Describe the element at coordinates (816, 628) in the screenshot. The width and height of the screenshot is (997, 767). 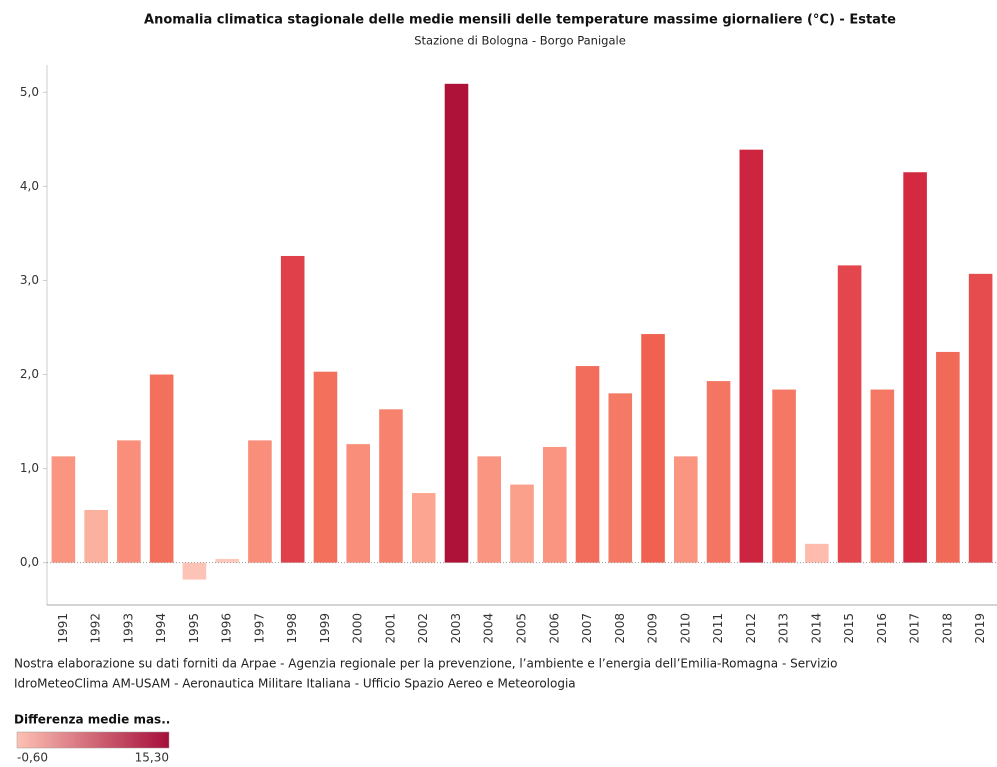
I see `x-tick-label: 2014` at that location.